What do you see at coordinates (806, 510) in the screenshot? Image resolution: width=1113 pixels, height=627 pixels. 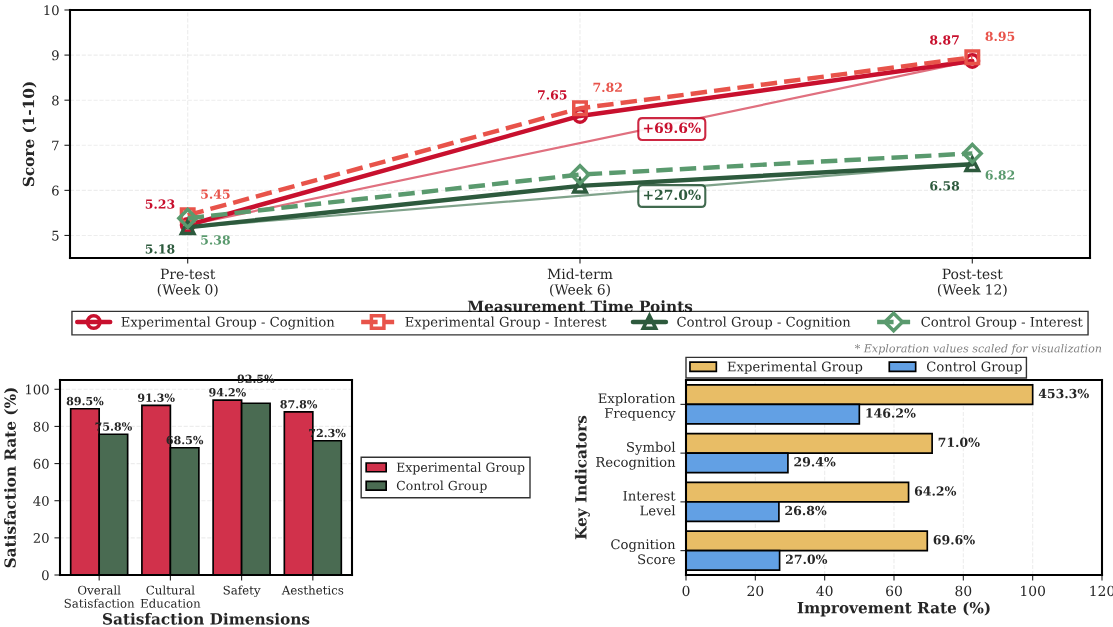 I see `data-label: 26.8%` at bounding box center [806, 510].